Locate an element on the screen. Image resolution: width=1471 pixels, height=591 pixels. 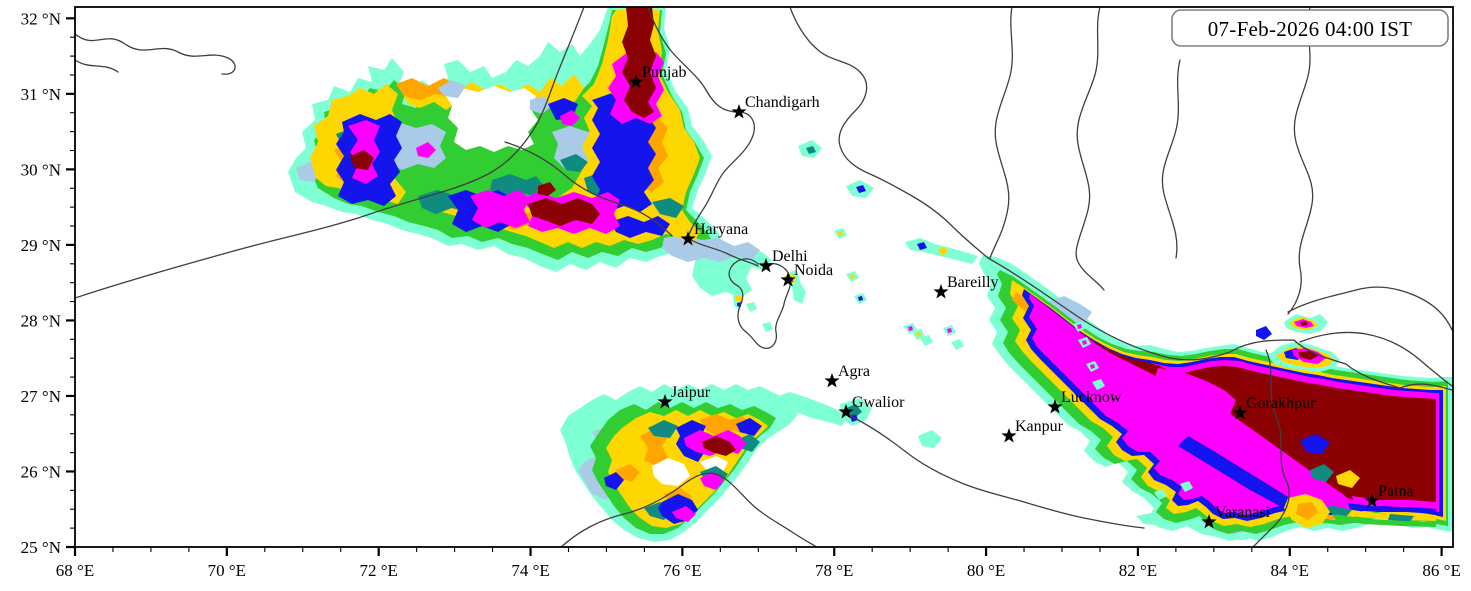
city-marker-kanpur: Kanpur is located at coordinates (1032, 430).